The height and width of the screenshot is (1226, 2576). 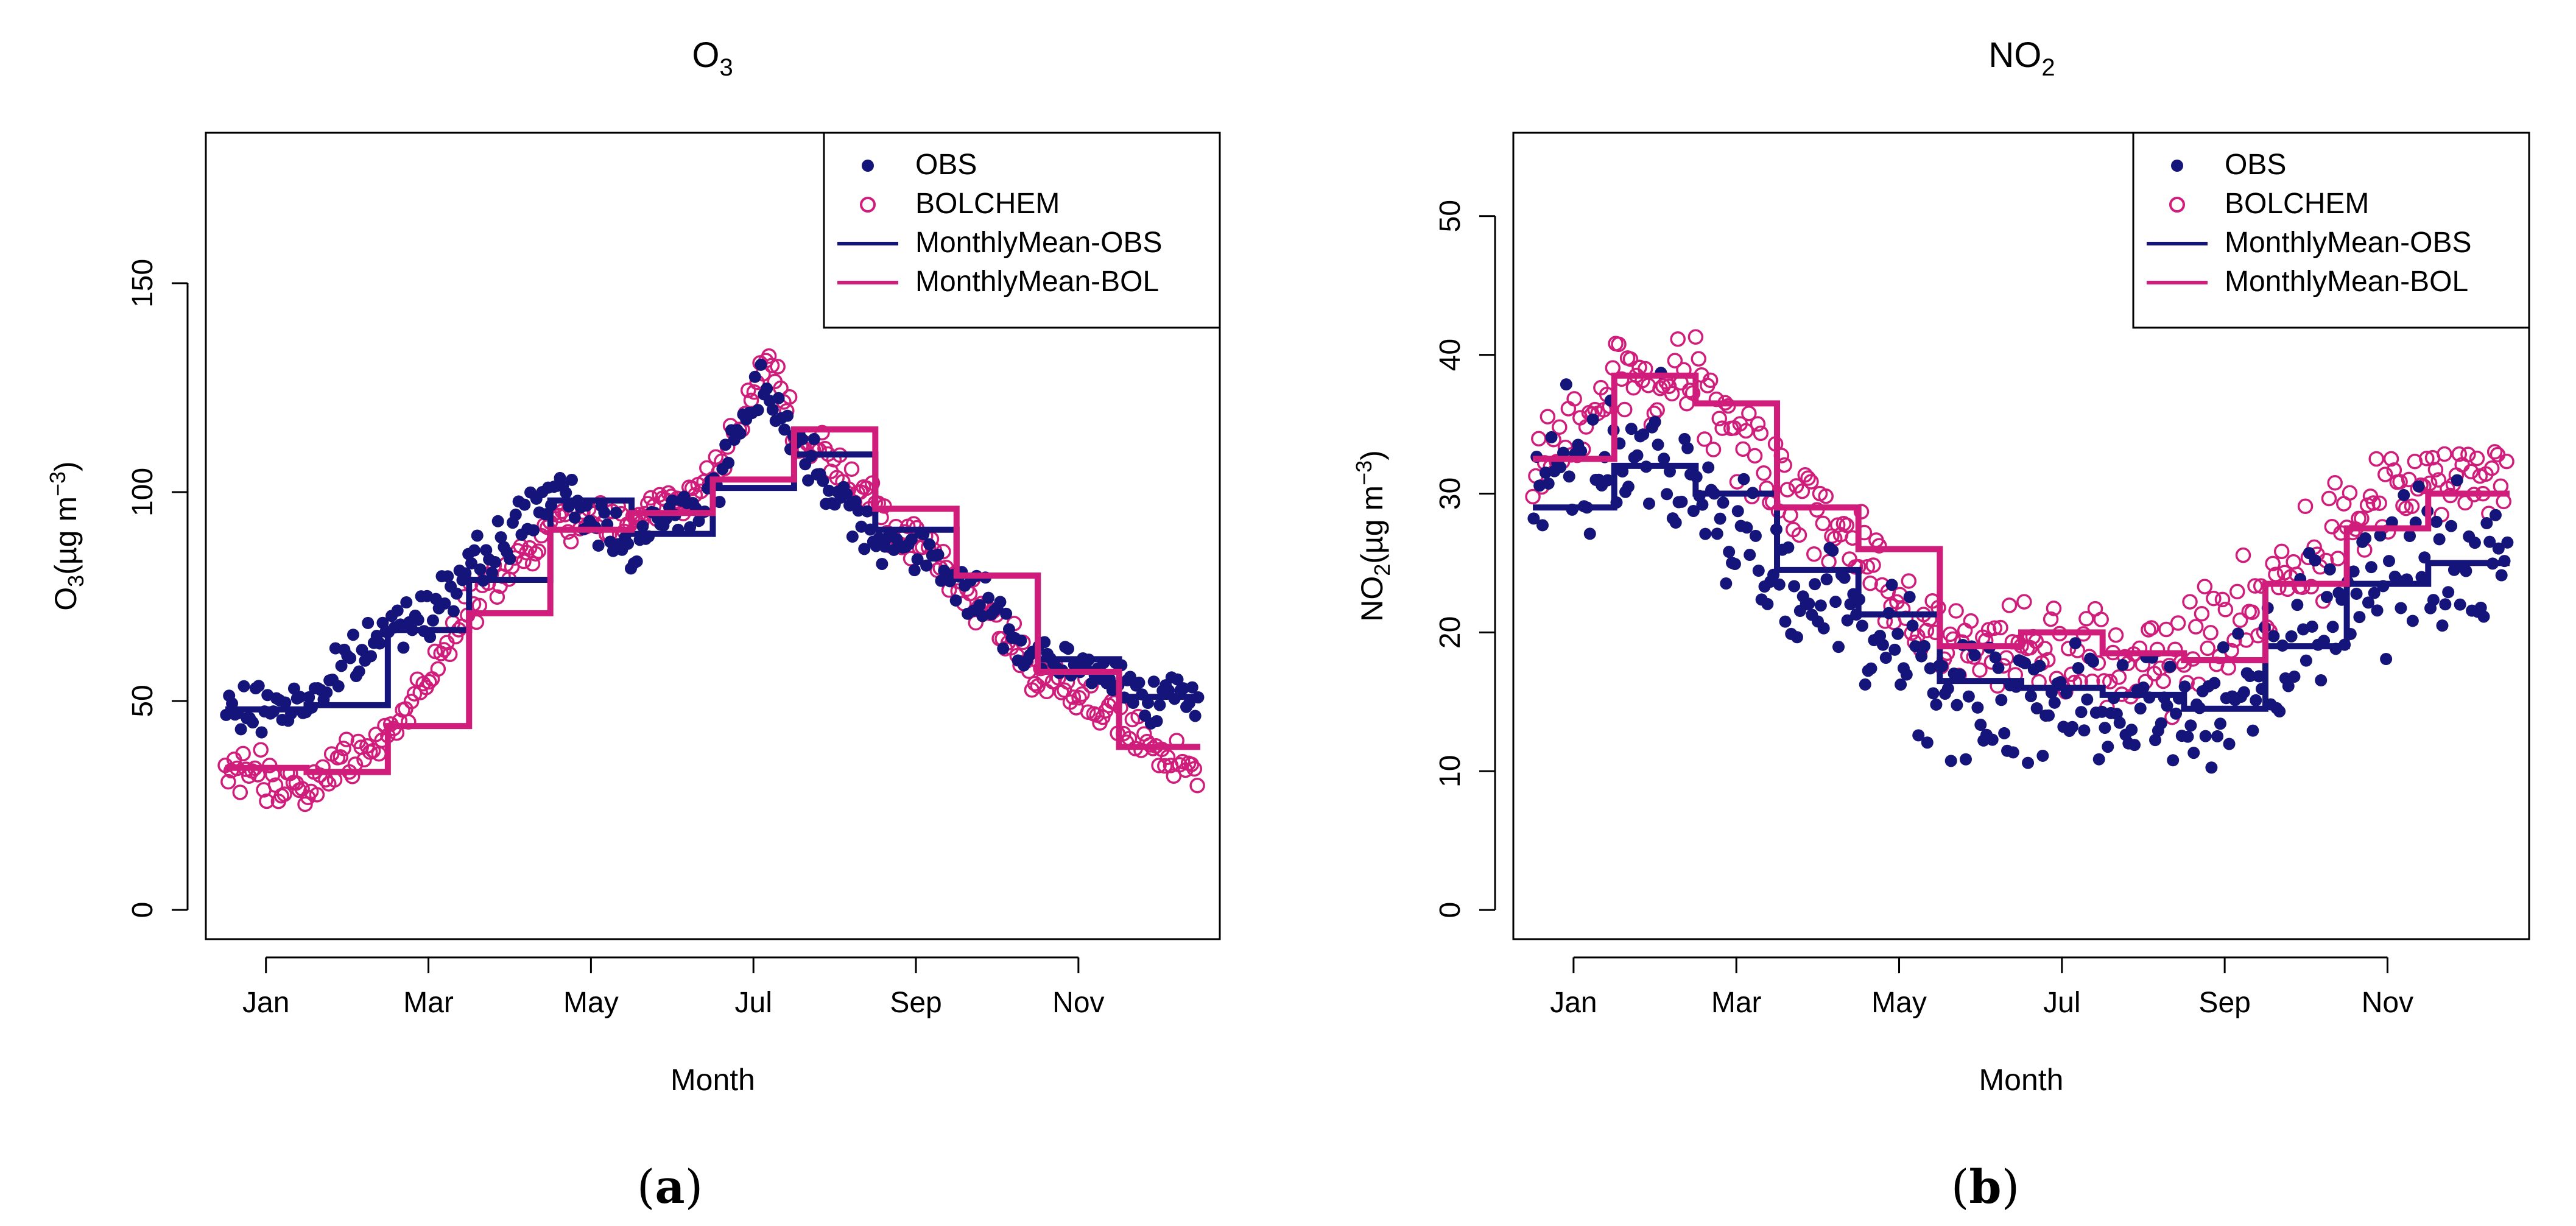 I want to click on panel-label: (a), so click(x=670, y=1187).